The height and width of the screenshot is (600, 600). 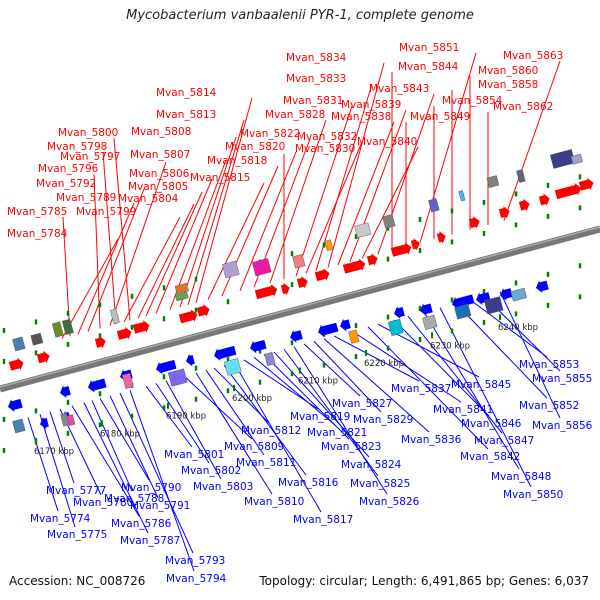 What do you see at coordinates (371, 105) in the screenshot?
I see `forward-gene-label: Mvan_5839` at bounding box center [371, 105].